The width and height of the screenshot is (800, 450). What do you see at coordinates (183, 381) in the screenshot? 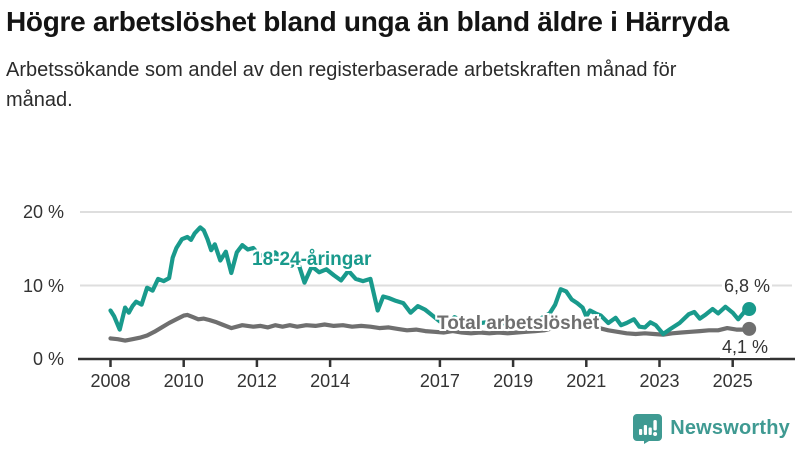
I see `x-axis-tick-label: 2010` at bounding box center [183, 381].